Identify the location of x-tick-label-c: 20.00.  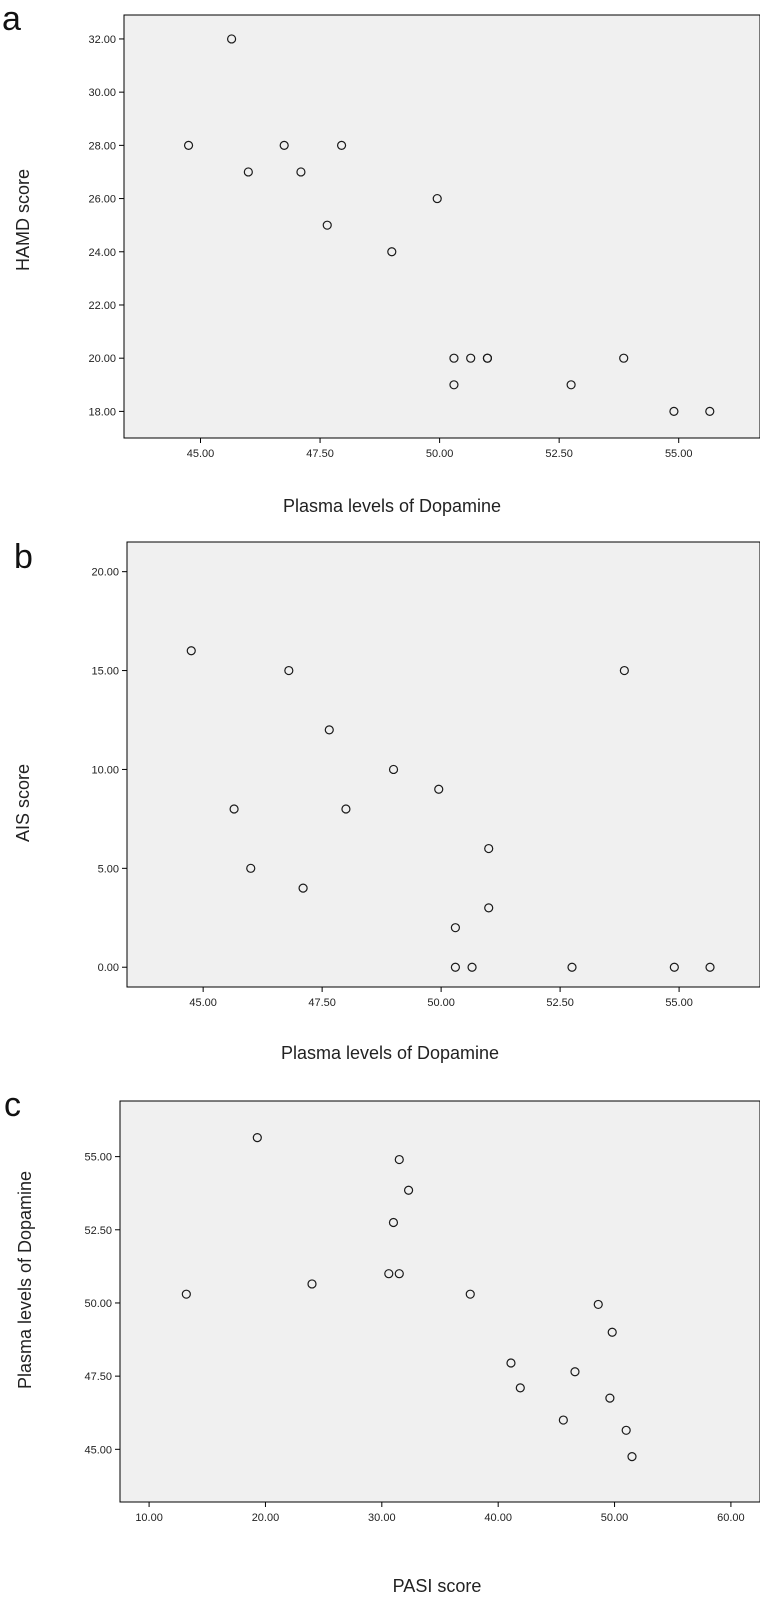
(266, 1518).